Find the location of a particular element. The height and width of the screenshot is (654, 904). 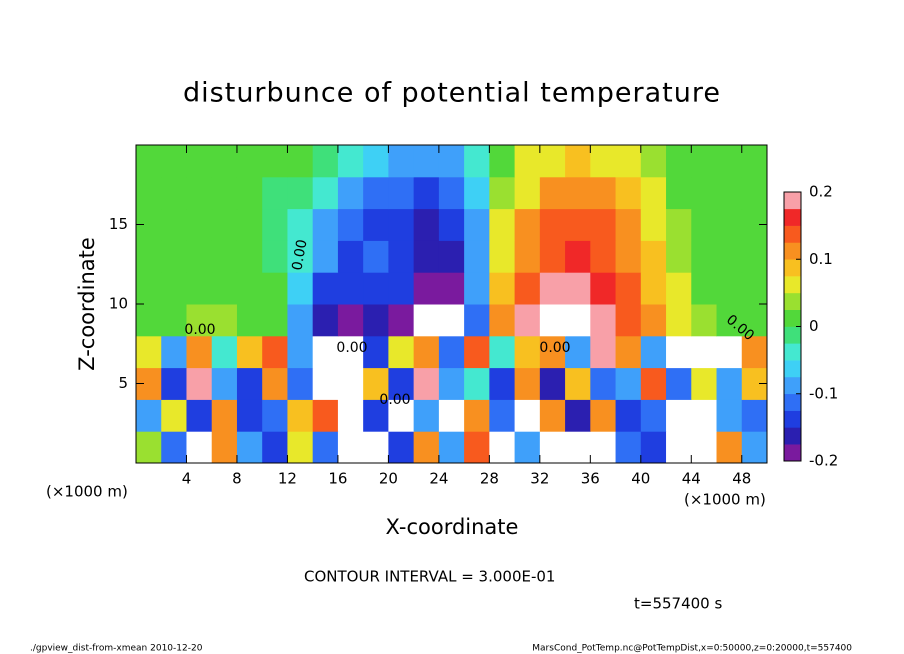

x-tick-label: 16 is located at coordinates (337, 479).